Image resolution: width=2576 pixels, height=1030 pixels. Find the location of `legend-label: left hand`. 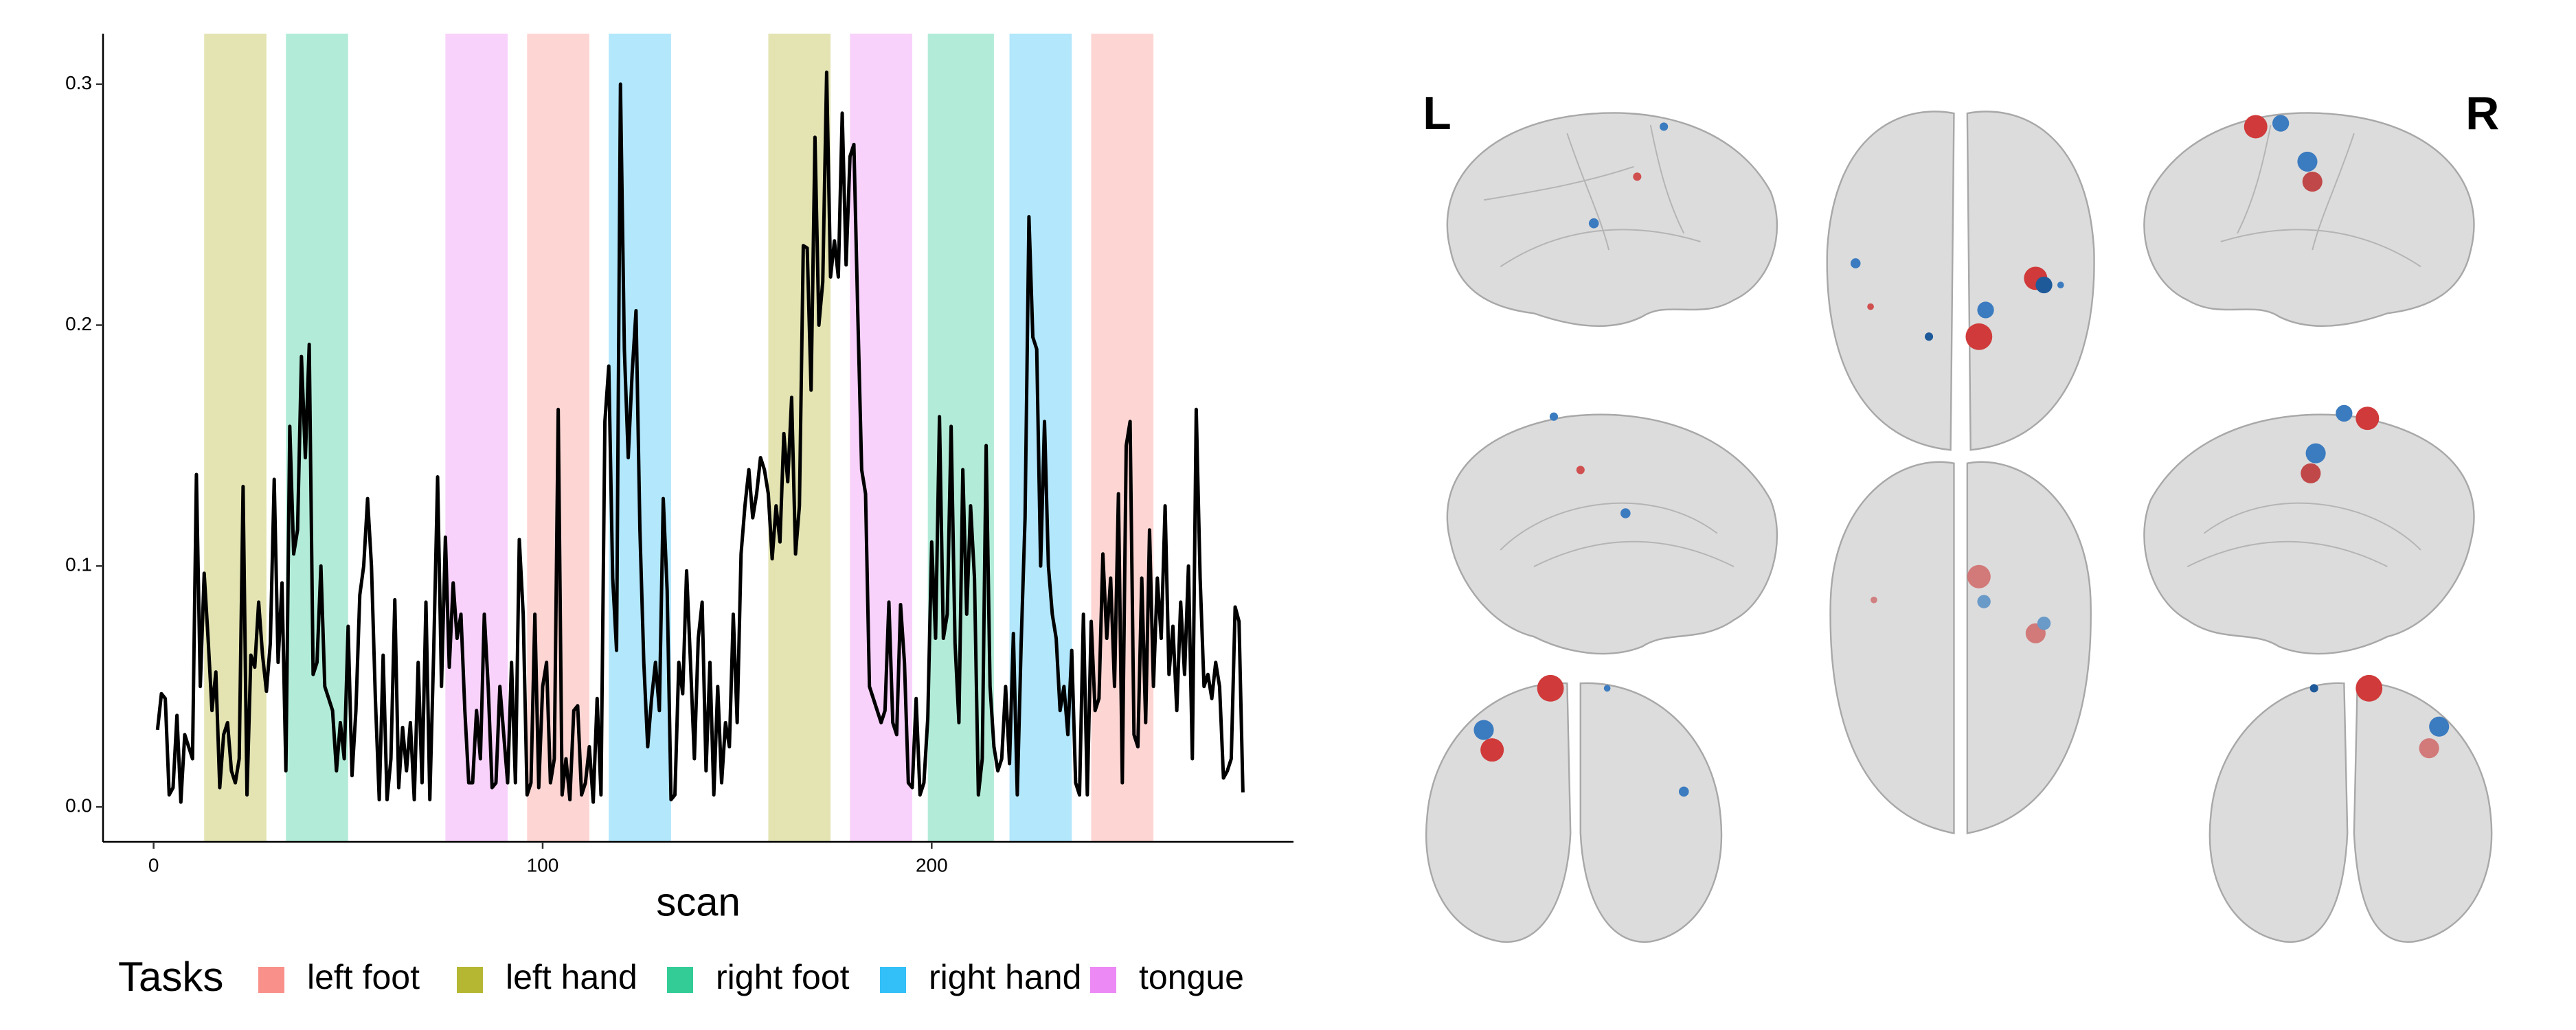

legend-label: left hand is located at coordinates (571, 977).